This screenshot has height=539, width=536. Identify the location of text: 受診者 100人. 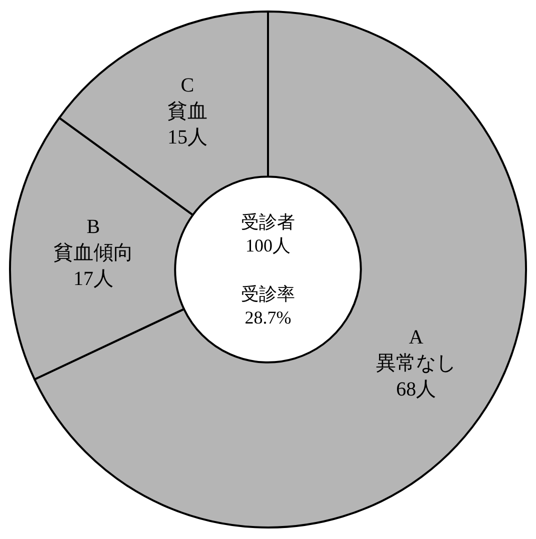
(268, 234).